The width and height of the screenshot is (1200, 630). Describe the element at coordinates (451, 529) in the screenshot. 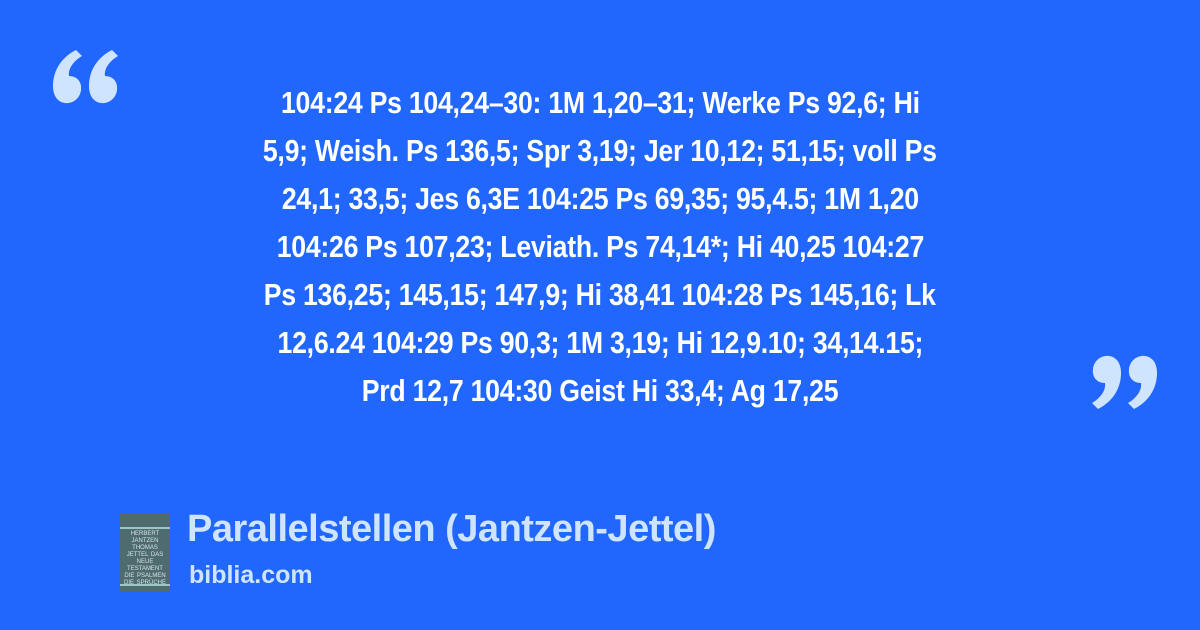

I see `resource-title: Parallelstellen (Jantzen-Jettel)` at that location.